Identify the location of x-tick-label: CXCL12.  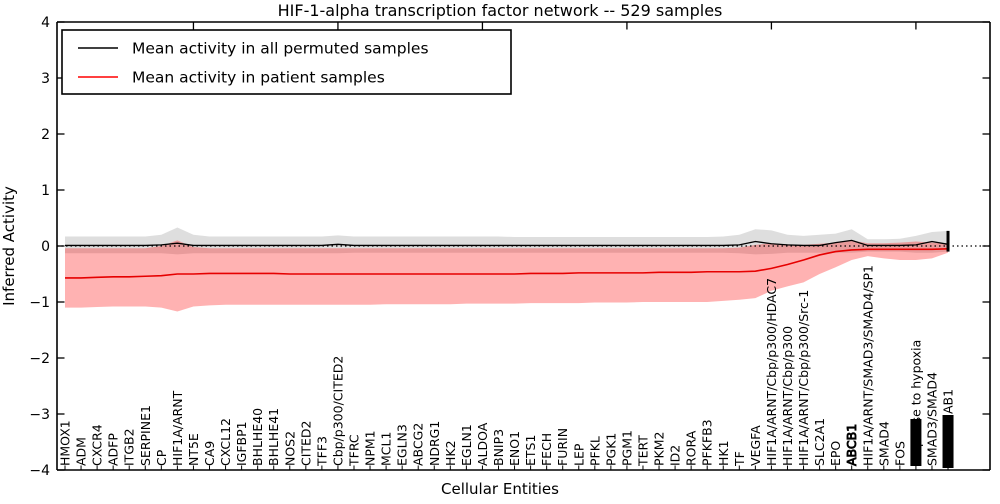
(225, 442).